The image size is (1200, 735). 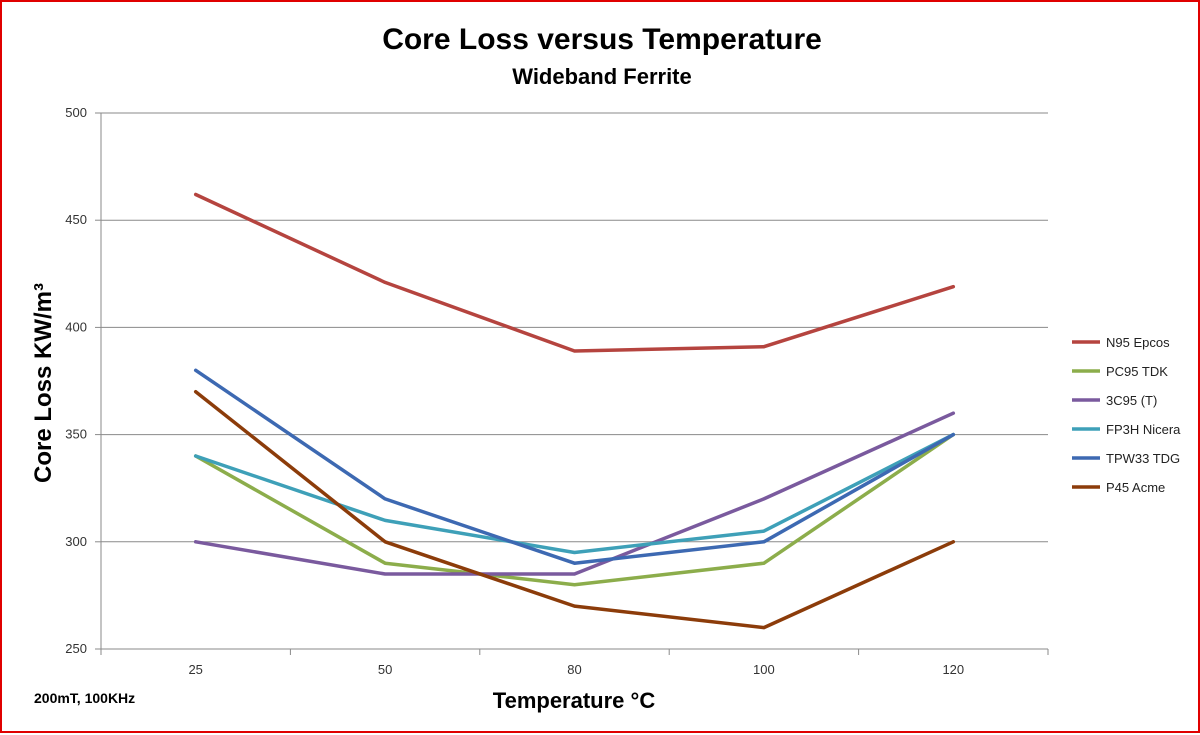 What do you see at coordinates (953, 669) in the screenshot?
I see `x-tick-label: 120` at bounding box center [953, 669].